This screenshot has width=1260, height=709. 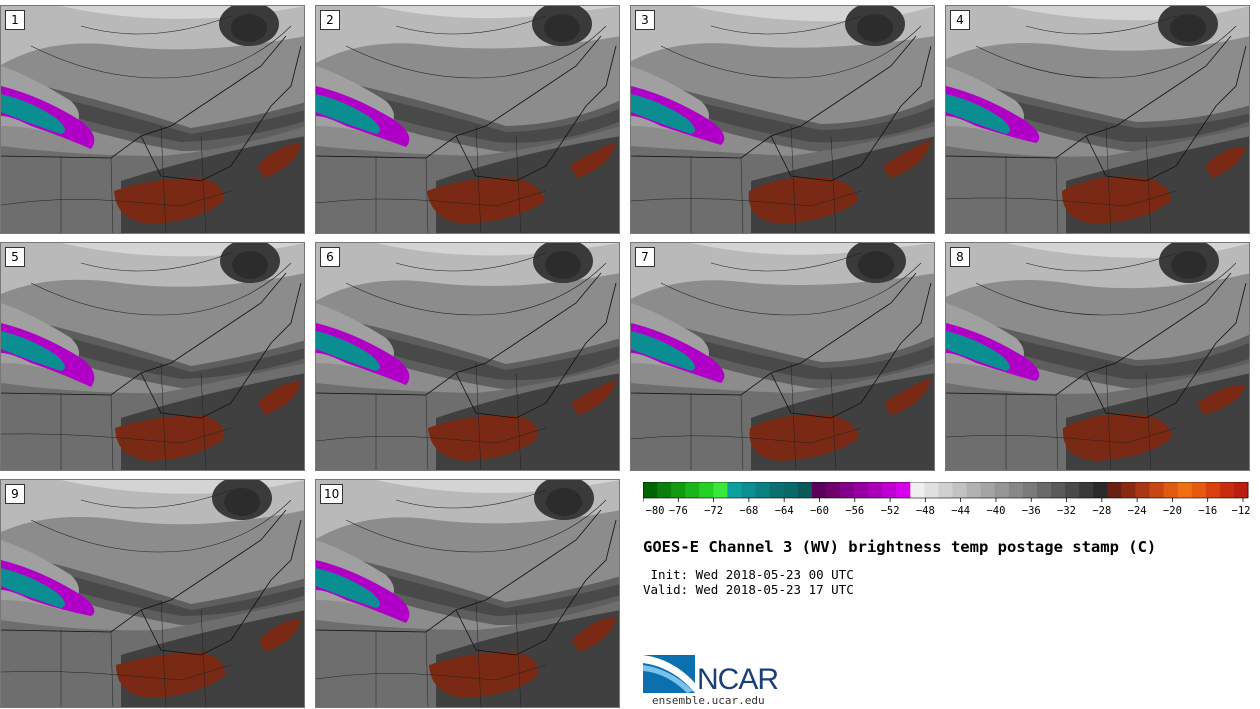 I want to click on ensemble-member-panel: 5, so click(x=152, y=356).